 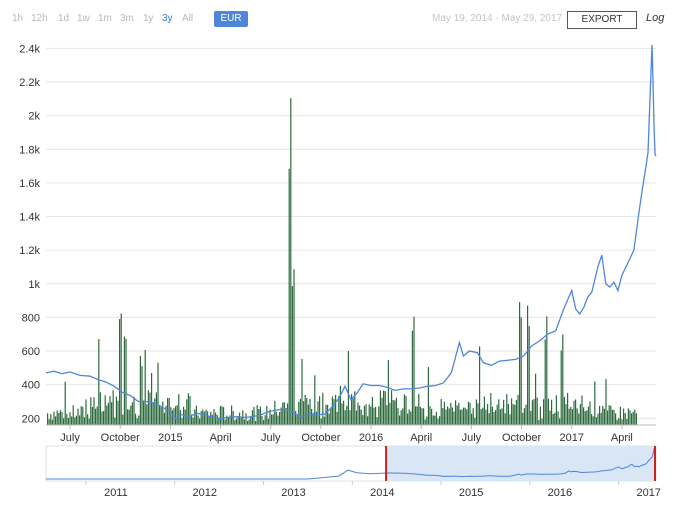 What do you see at coordinates (293, 493) in the screenshot?
I see `navigator-tick-label: 2013` at bounding box center [293, 493].